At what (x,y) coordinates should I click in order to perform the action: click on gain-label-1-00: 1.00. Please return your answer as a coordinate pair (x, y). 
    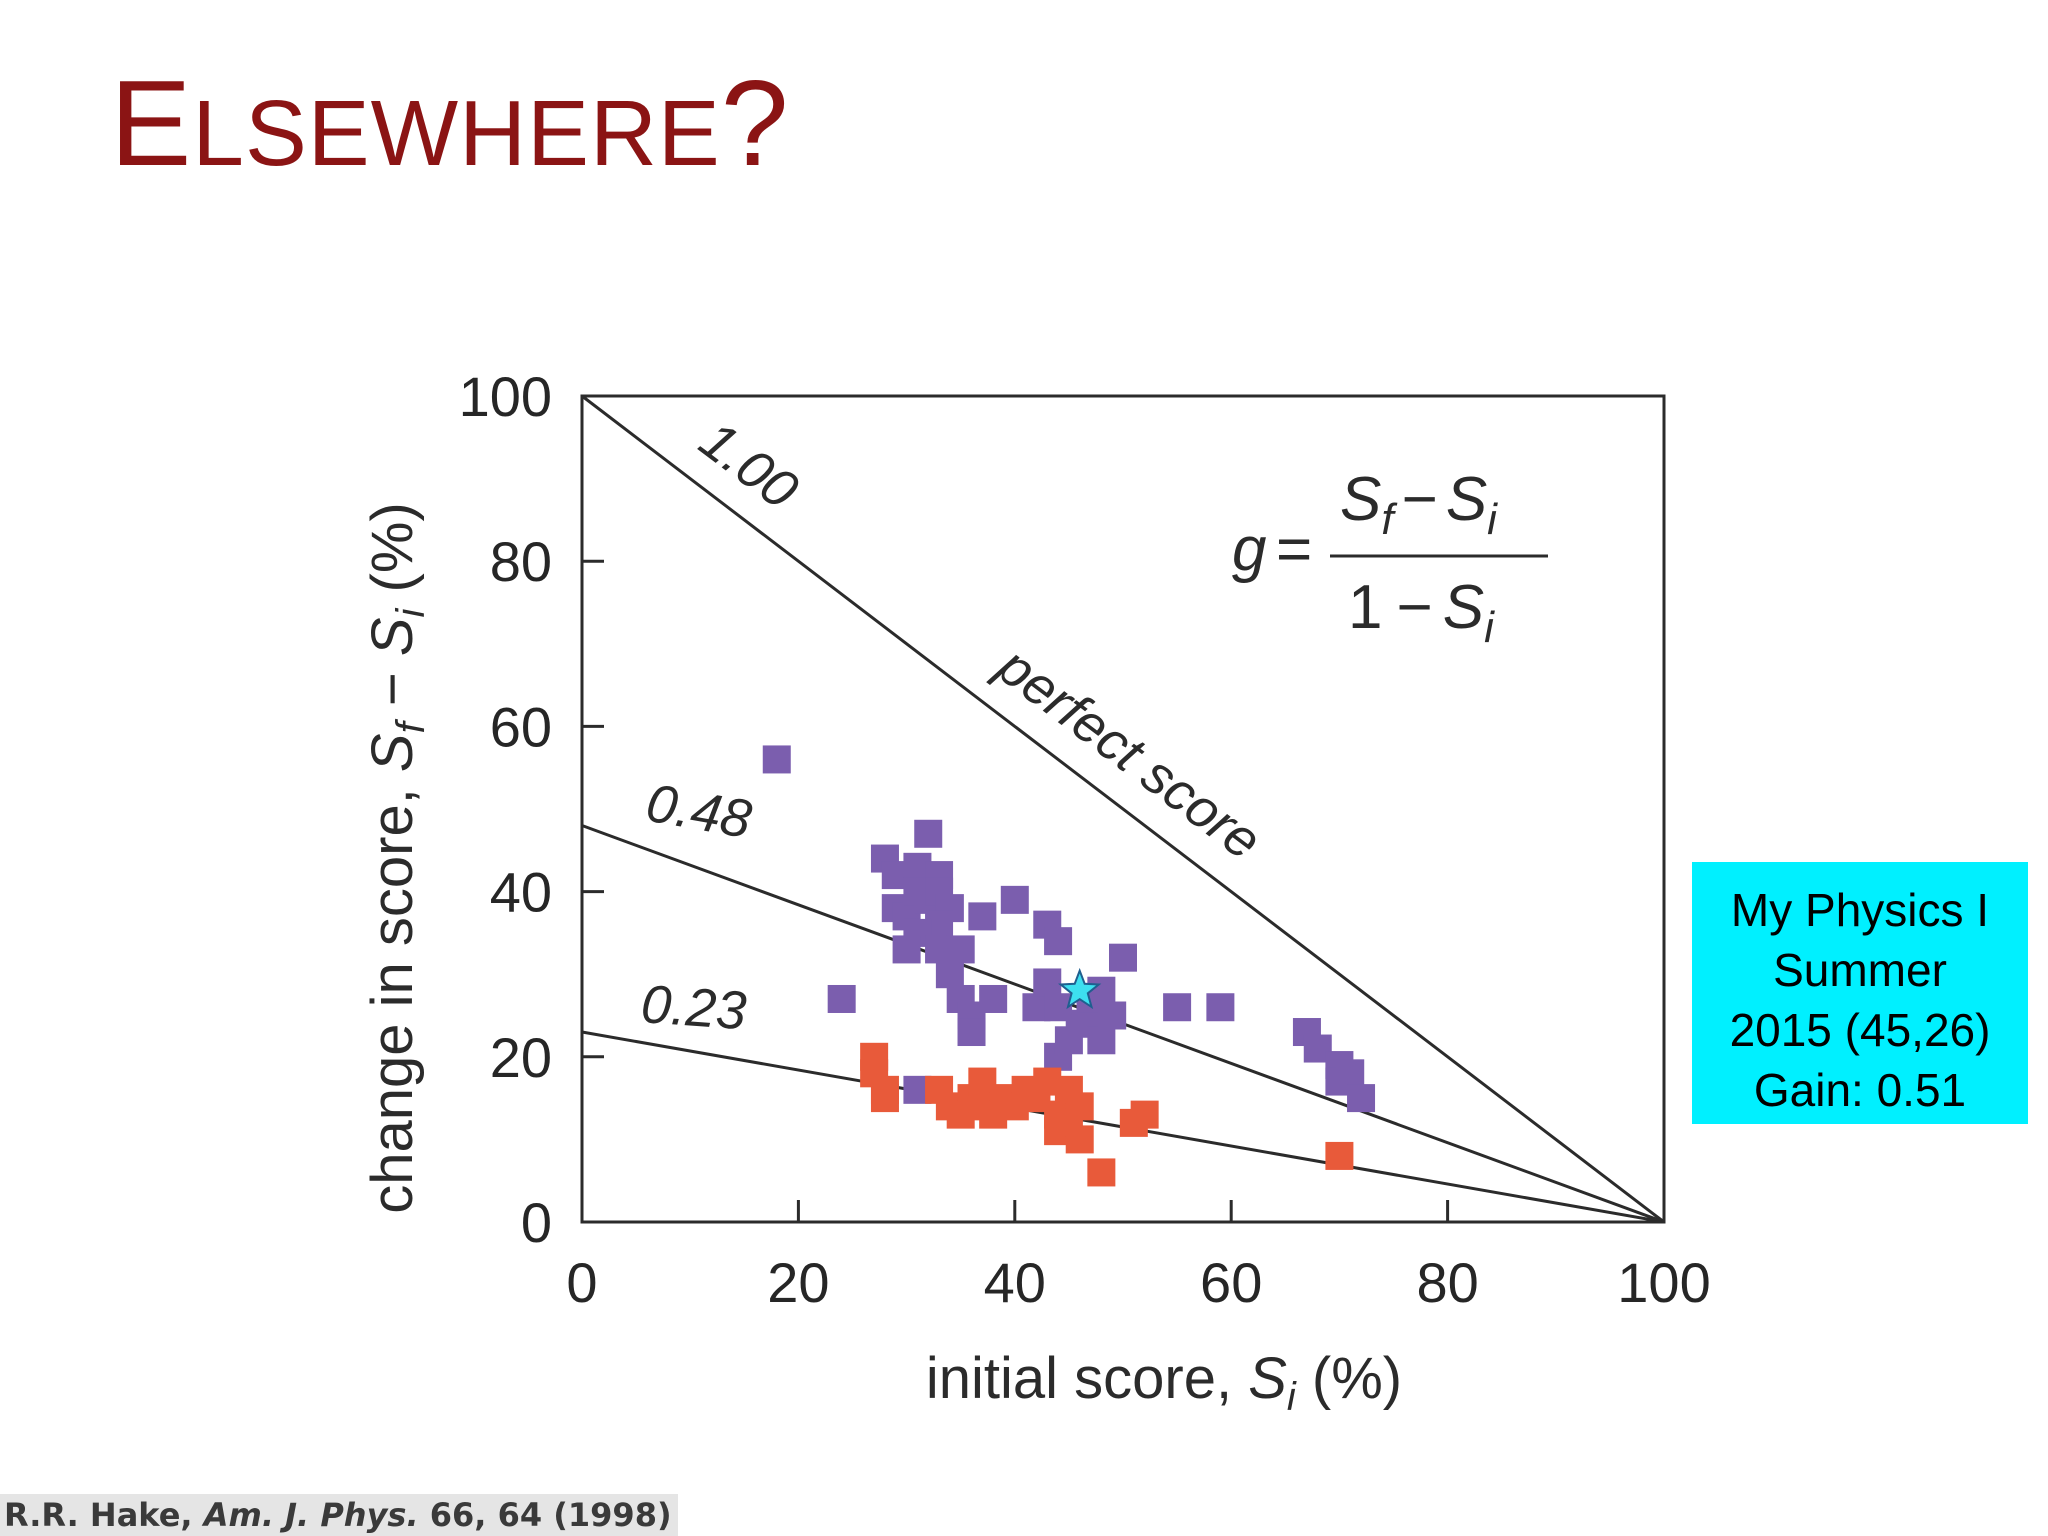
    Looking at the image, I should click on (749, 465).